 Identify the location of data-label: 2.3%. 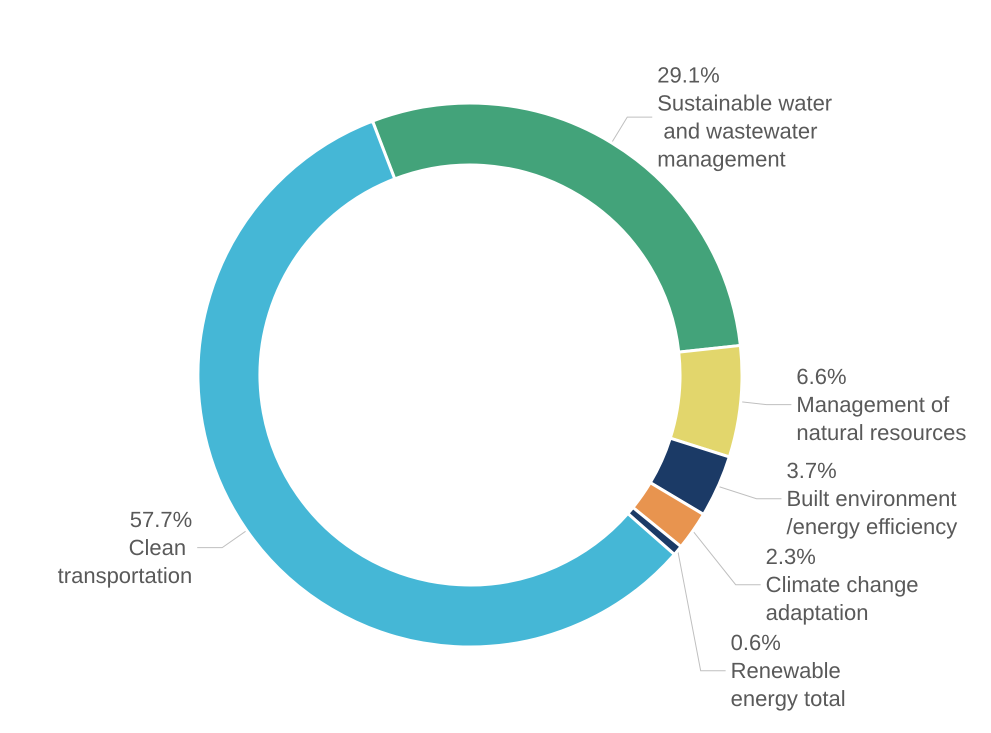
(791, 557).